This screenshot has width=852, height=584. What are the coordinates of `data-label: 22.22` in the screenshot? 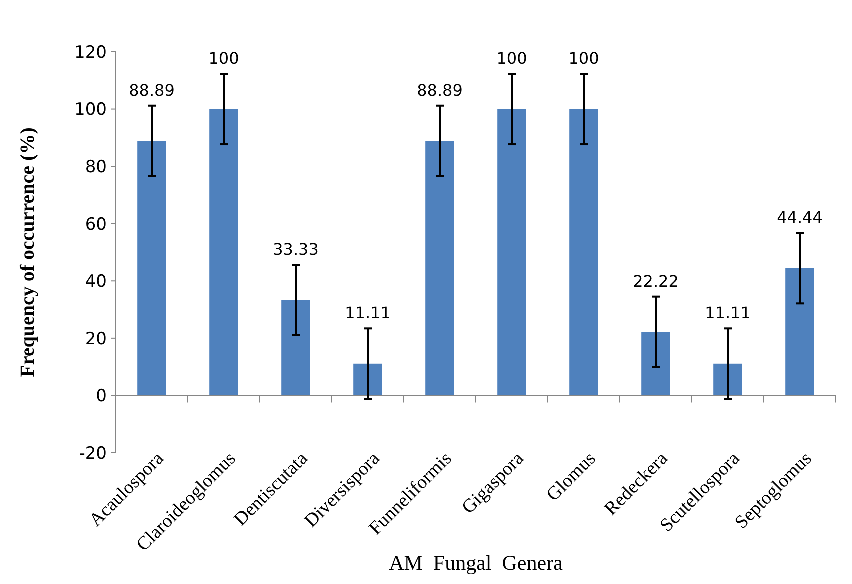 It's located at (656, 281).